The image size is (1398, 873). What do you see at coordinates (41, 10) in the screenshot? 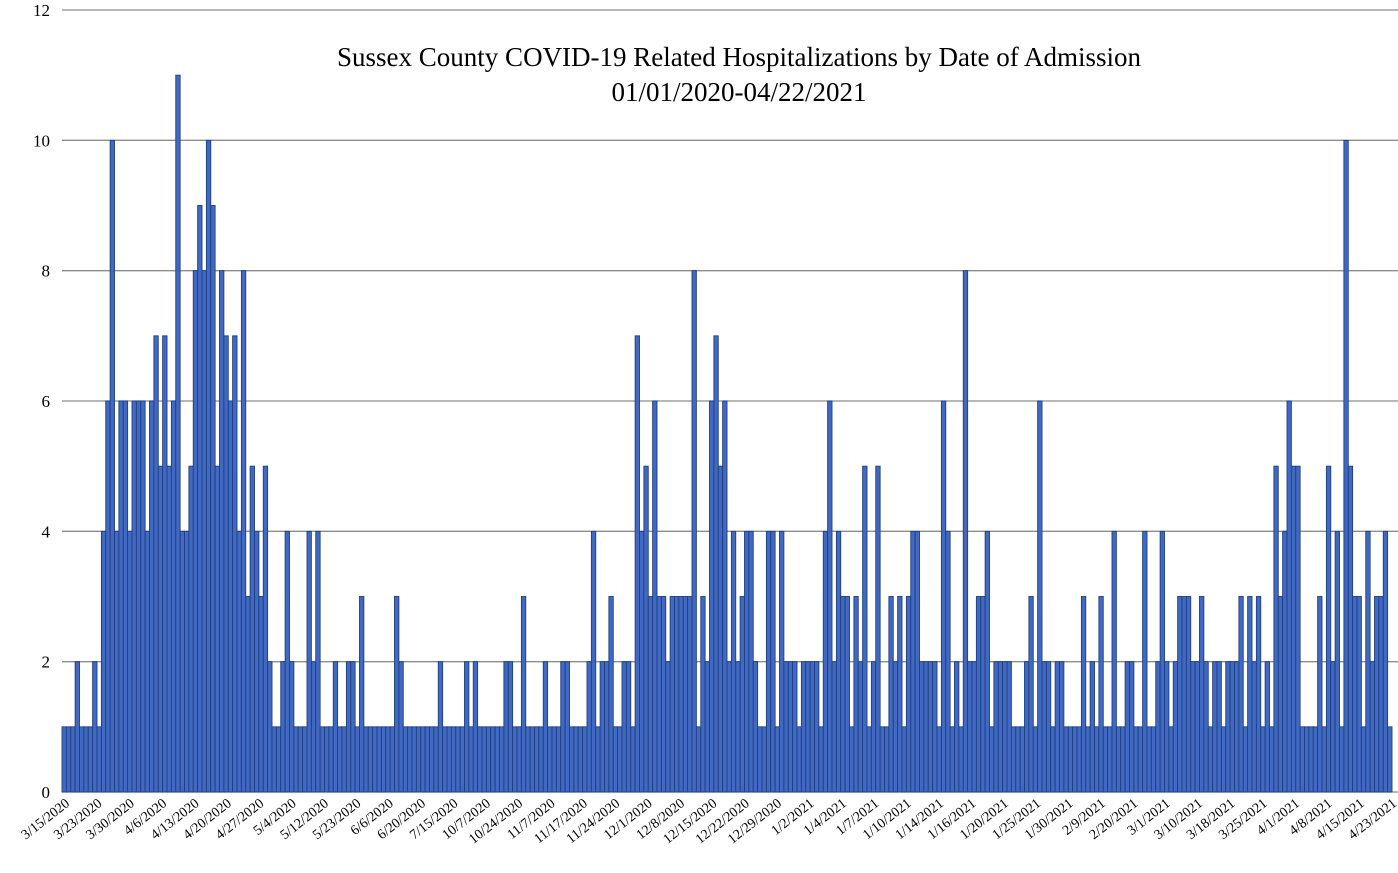
I see `y-tick-label: 12` at bounding box center [41, 10].